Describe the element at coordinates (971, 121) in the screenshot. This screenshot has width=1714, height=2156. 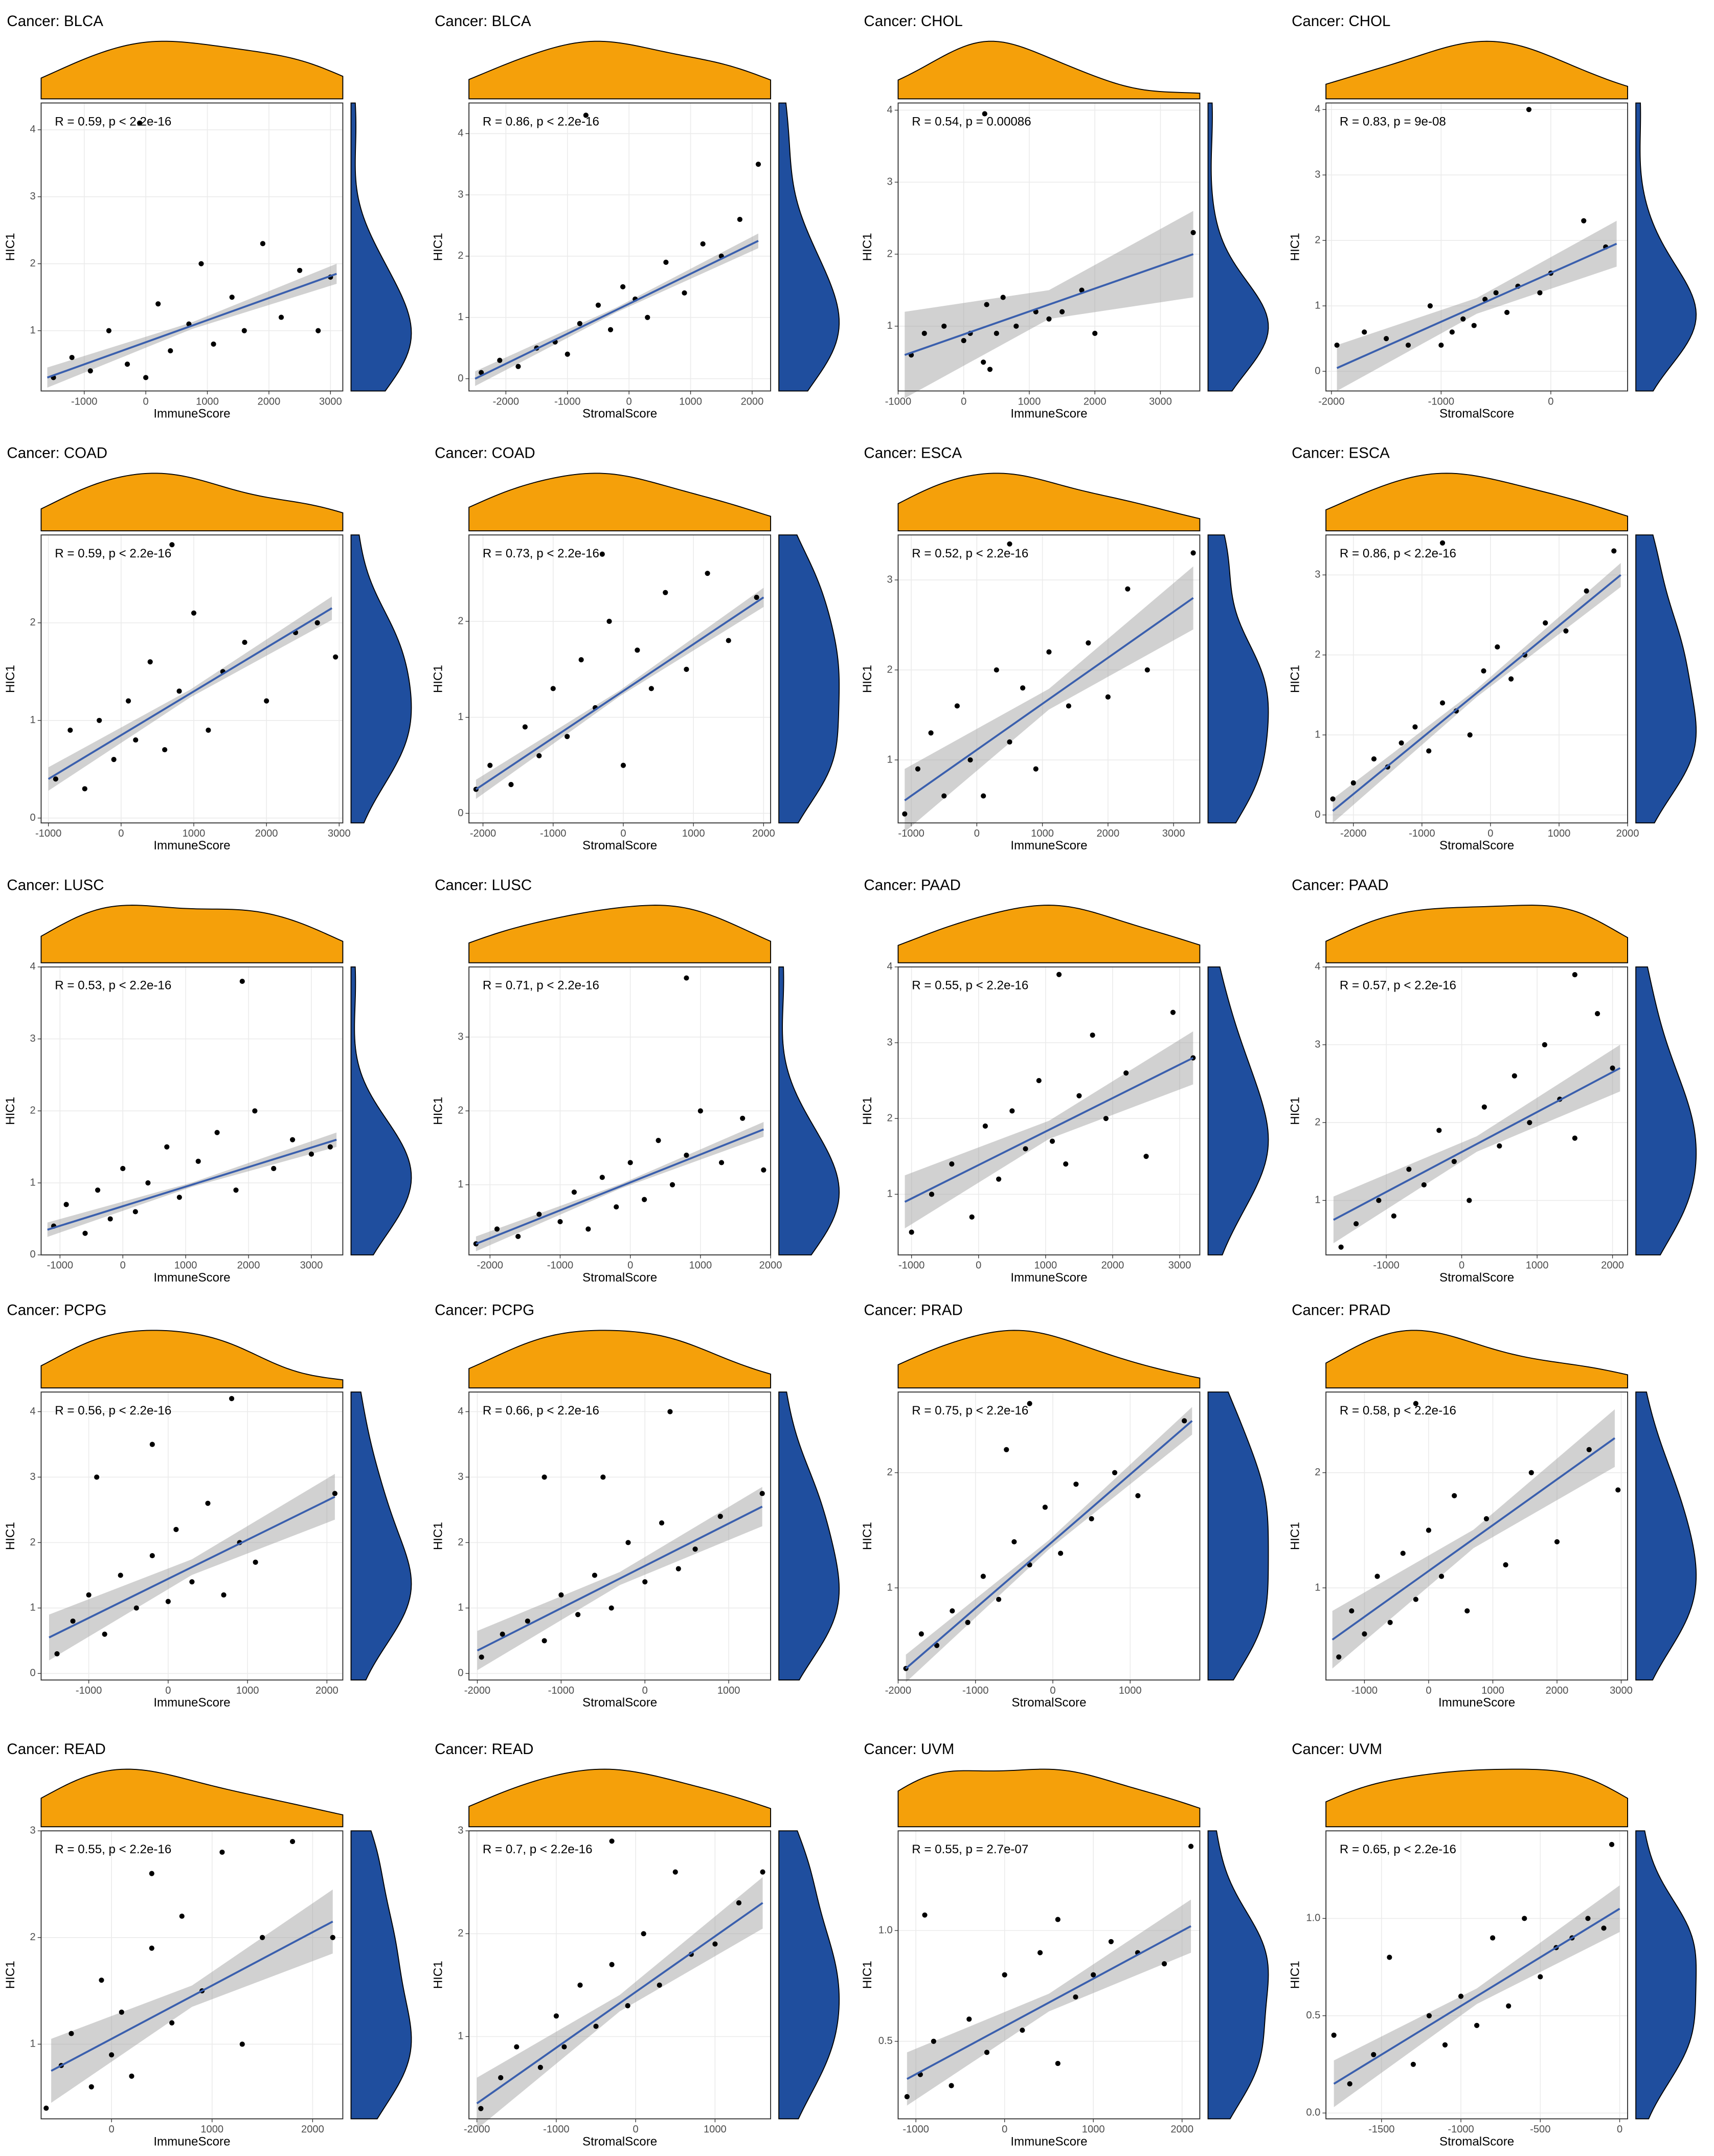
I see `annotation: R = 0.54, p = 0.00086` at that location.